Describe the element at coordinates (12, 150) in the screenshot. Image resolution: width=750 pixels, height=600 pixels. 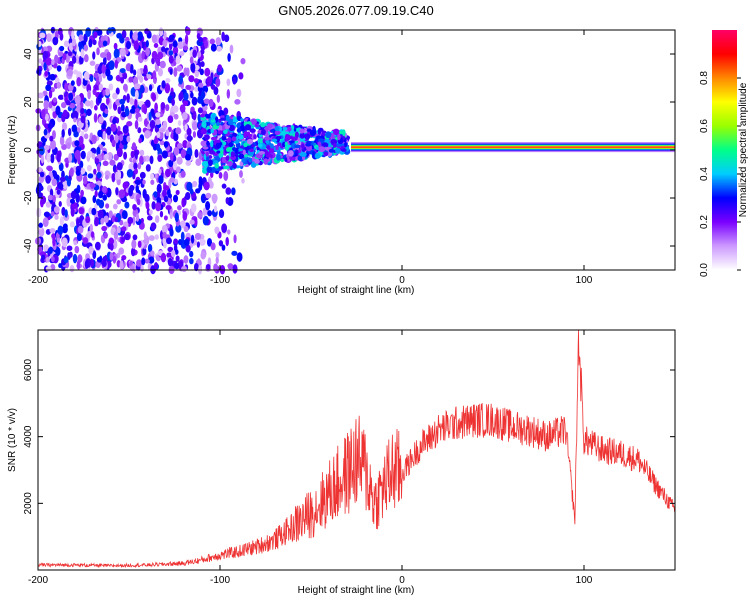
I see `heatmap-ylabel: Frequency (Hz)` at that location.